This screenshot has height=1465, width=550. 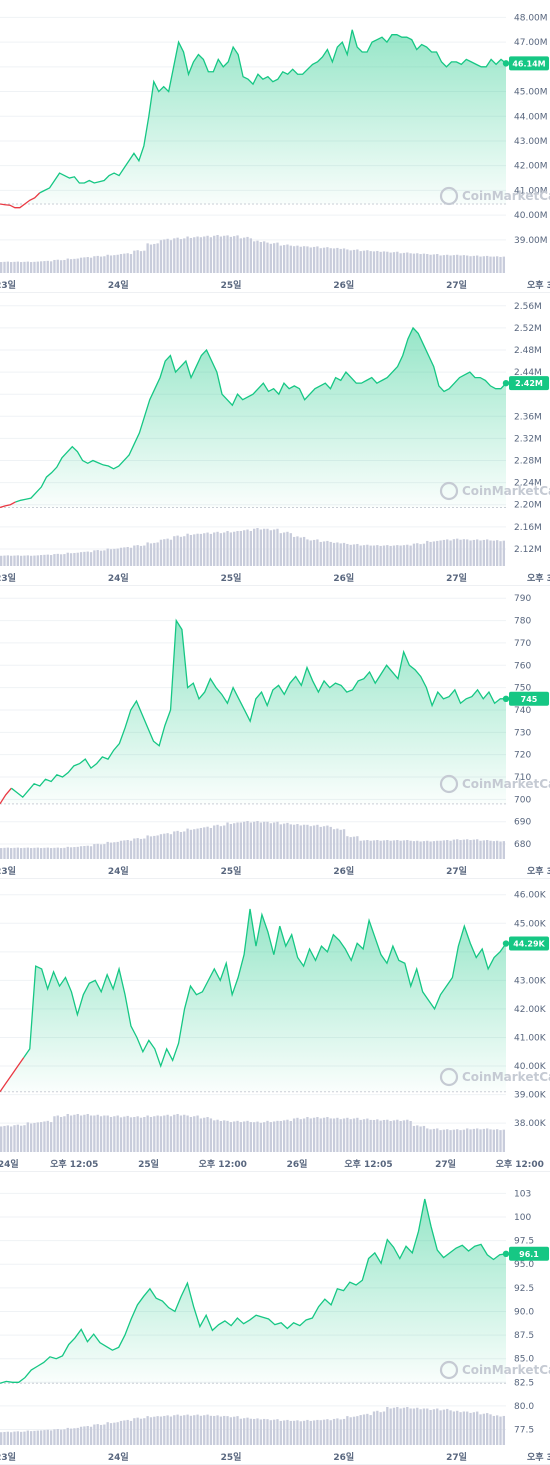 I want to click on y-tick-label: 47.00M, so click(x=531, y=43).